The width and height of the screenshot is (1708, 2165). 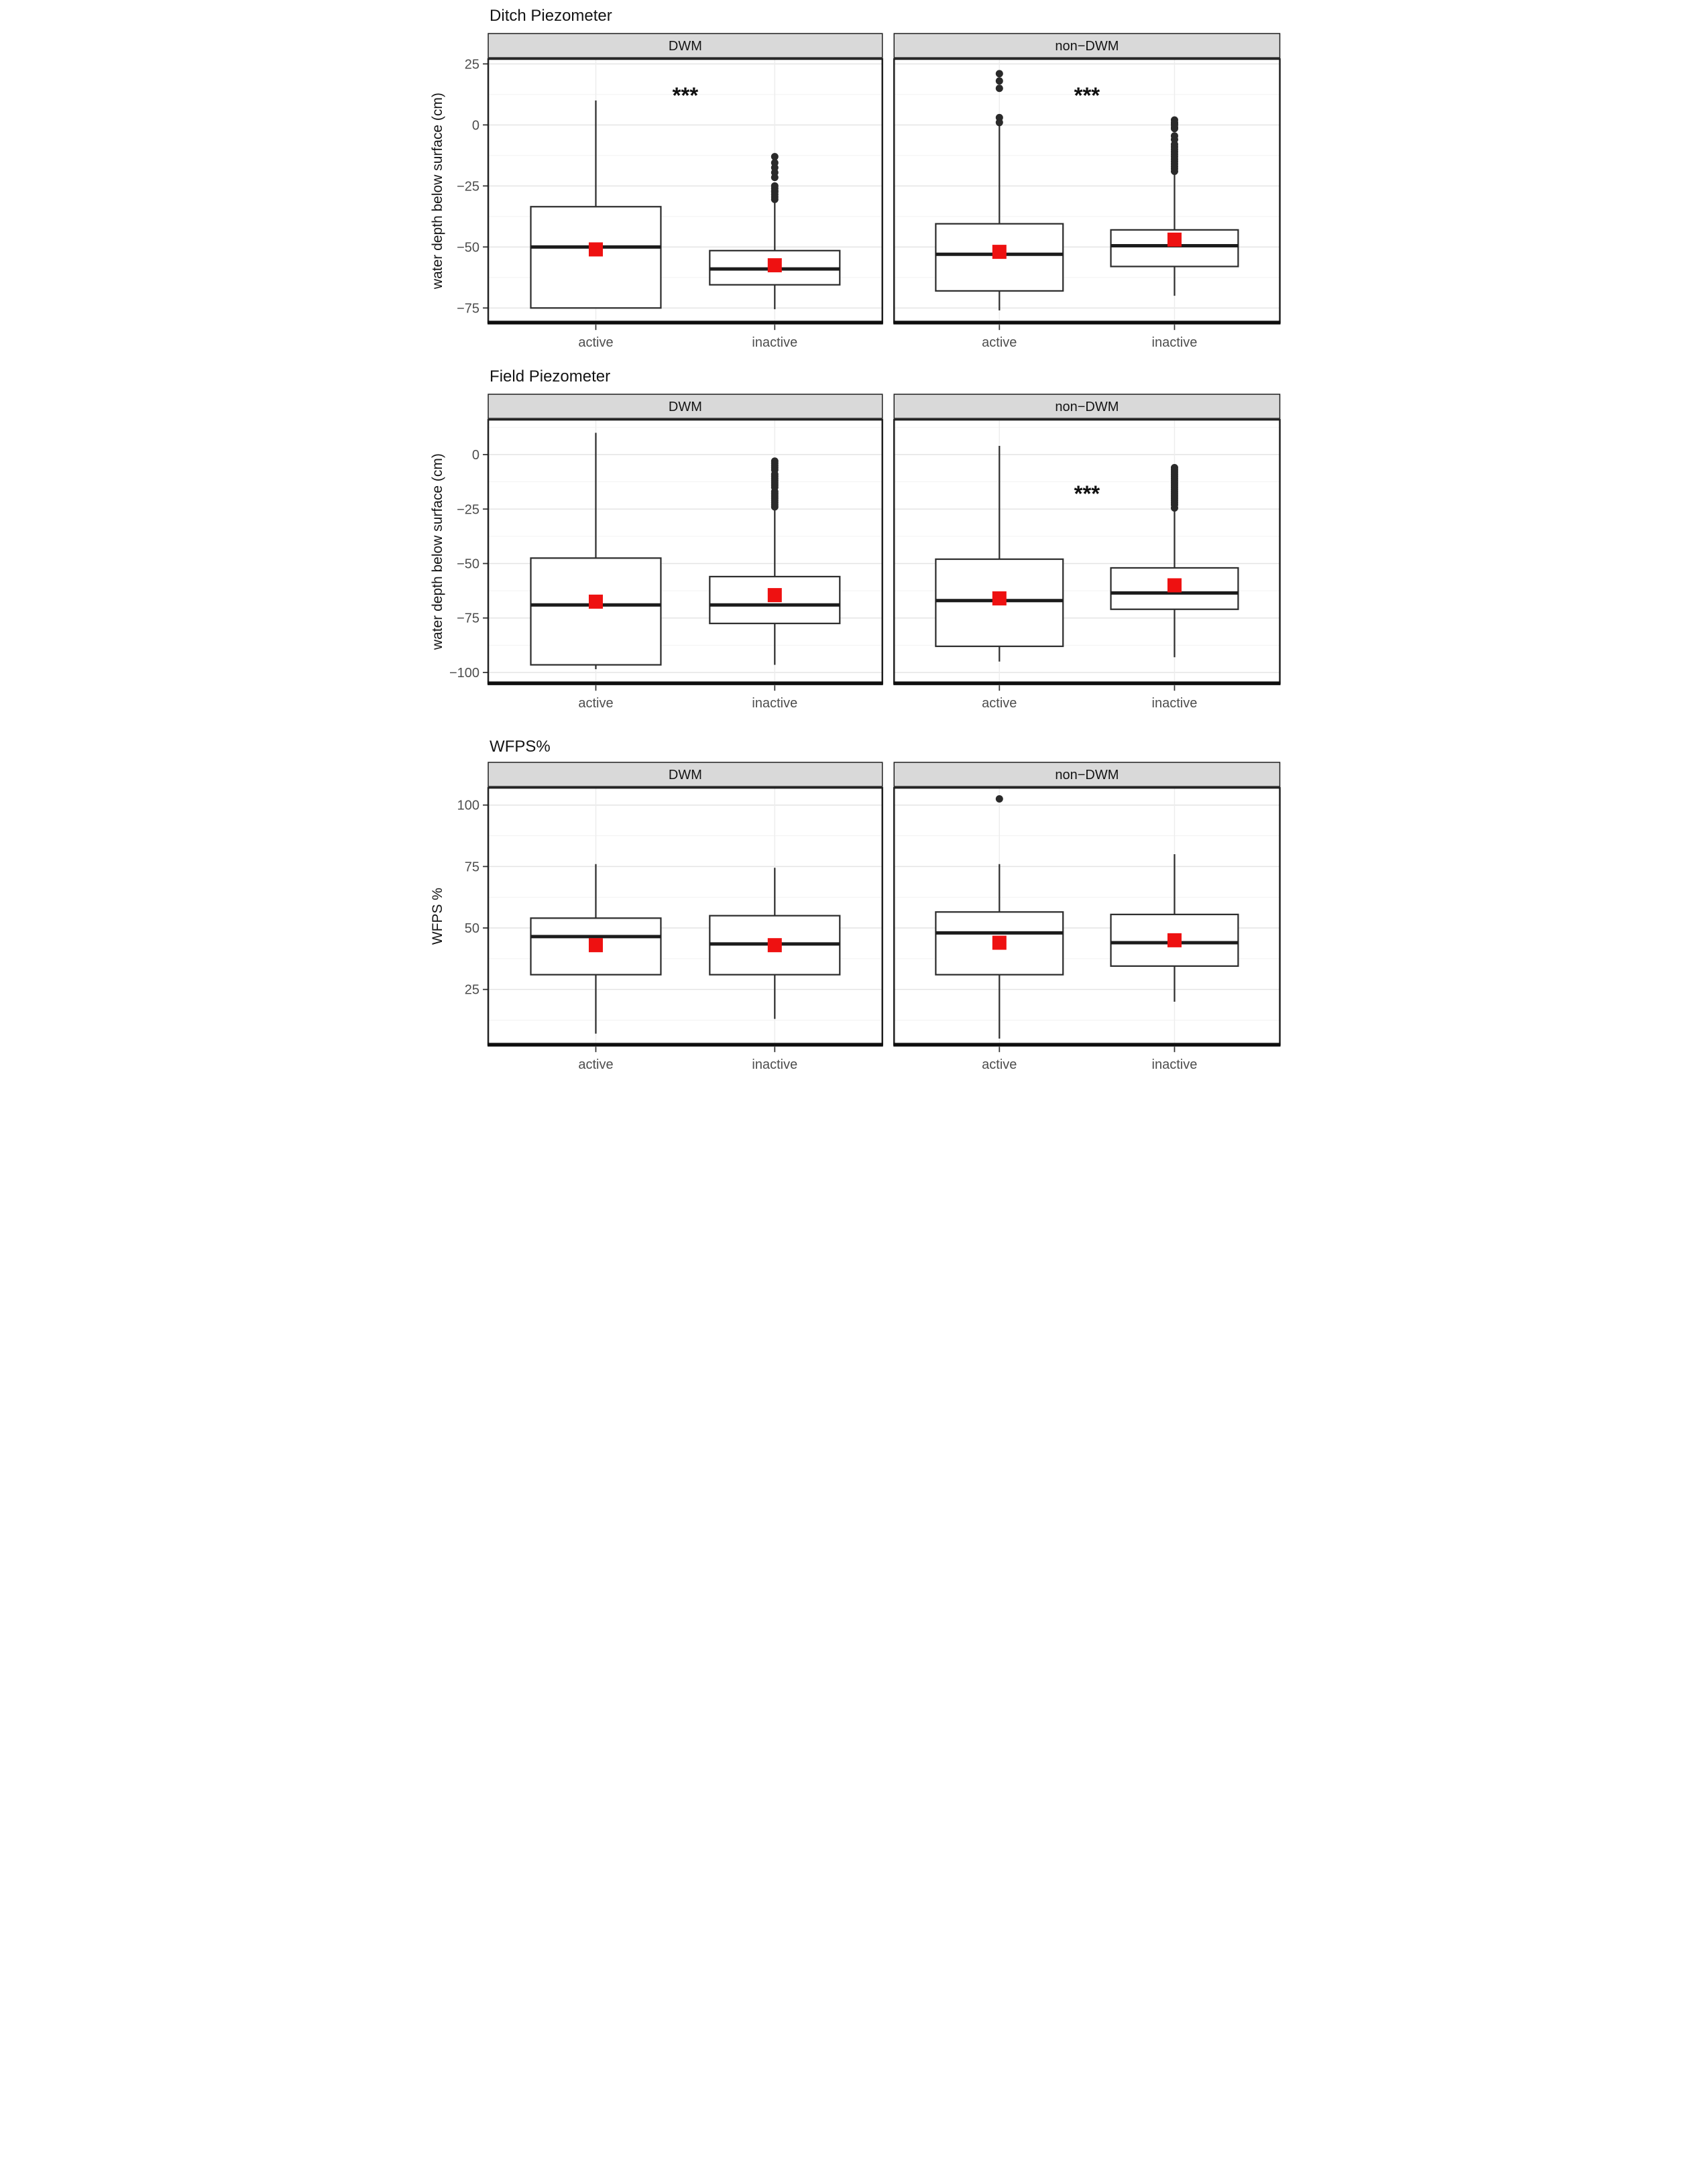 I want to click on y-tick-label: 100, so click(x=468, y=806).